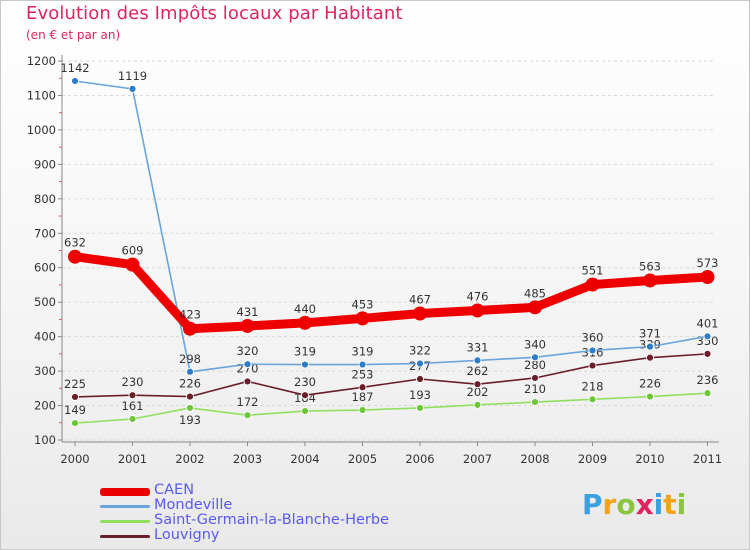 The height and width of the screenshot is (550, 750). I want to click on data-label: 262, so click(478, 371).